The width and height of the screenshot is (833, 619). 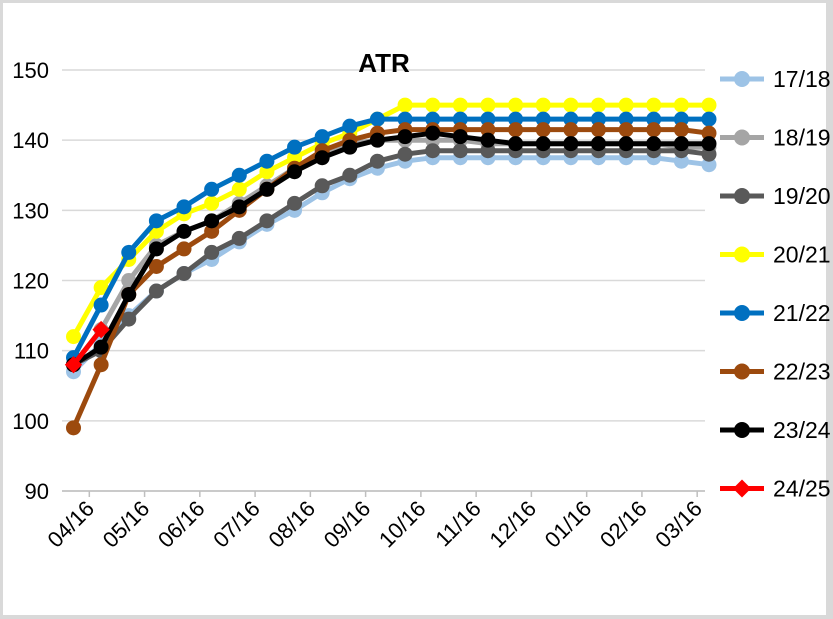 What do you see at coordinates (30, 70) in the screenshot?
I see `y-tick-label: 150` at bounding box center [30, 70].